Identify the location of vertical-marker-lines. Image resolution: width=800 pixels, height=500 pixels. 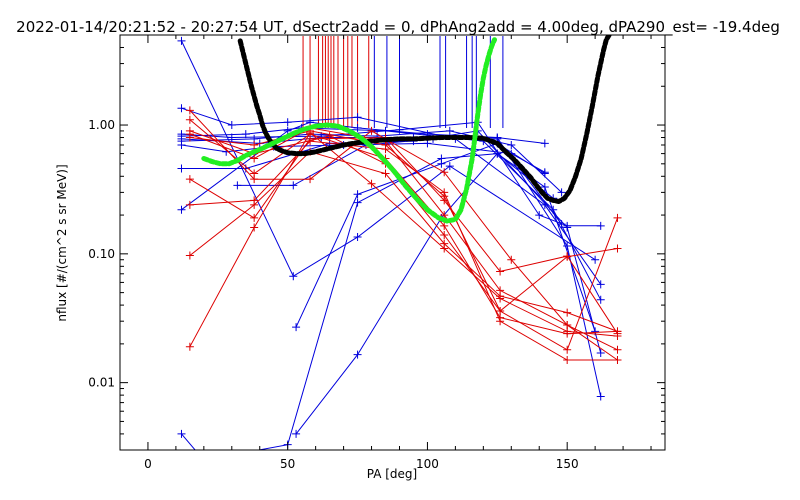
(403, 82).